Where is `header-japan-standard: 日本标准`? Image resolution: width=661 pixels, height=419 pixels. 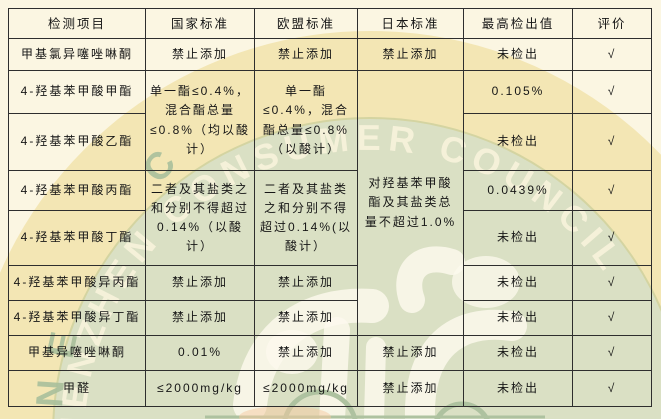 header-japan-standard: 日本标准 is located at coordinates (410, 23).